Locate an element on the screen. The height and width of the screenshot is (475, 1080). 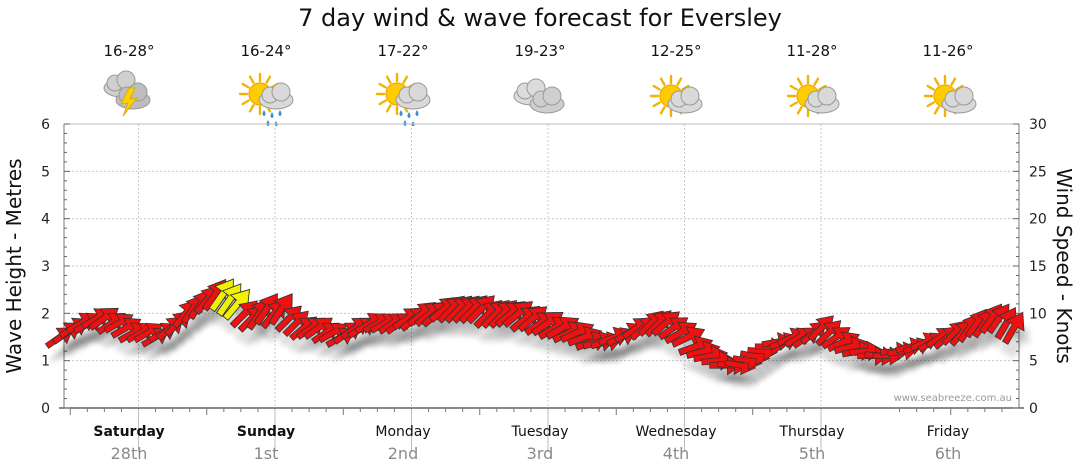
y-tick-label-left: 4 is located at coordinates (45, 220).